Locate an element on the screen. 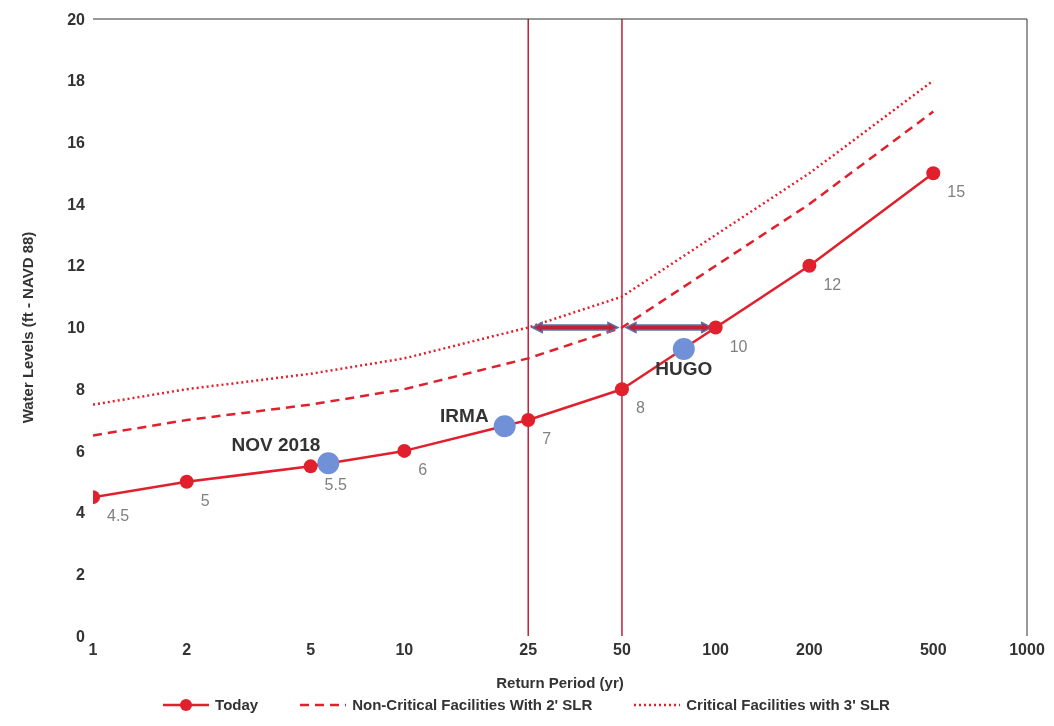 Image resolution: width=1054 pixels, height=726 pixels. data-label: 7 is located at coordinates (547, 439).